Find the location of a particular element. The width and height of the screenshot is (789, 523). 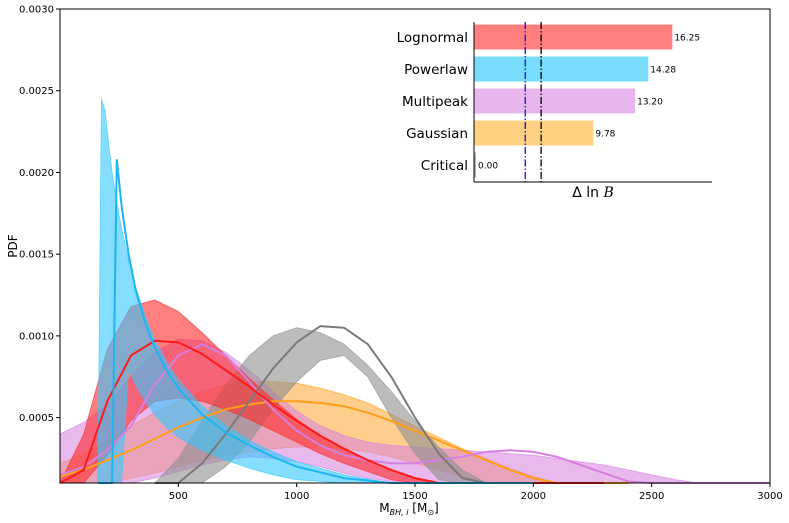

inset-category-label: Gaussian is located at coordinates (437, 134).